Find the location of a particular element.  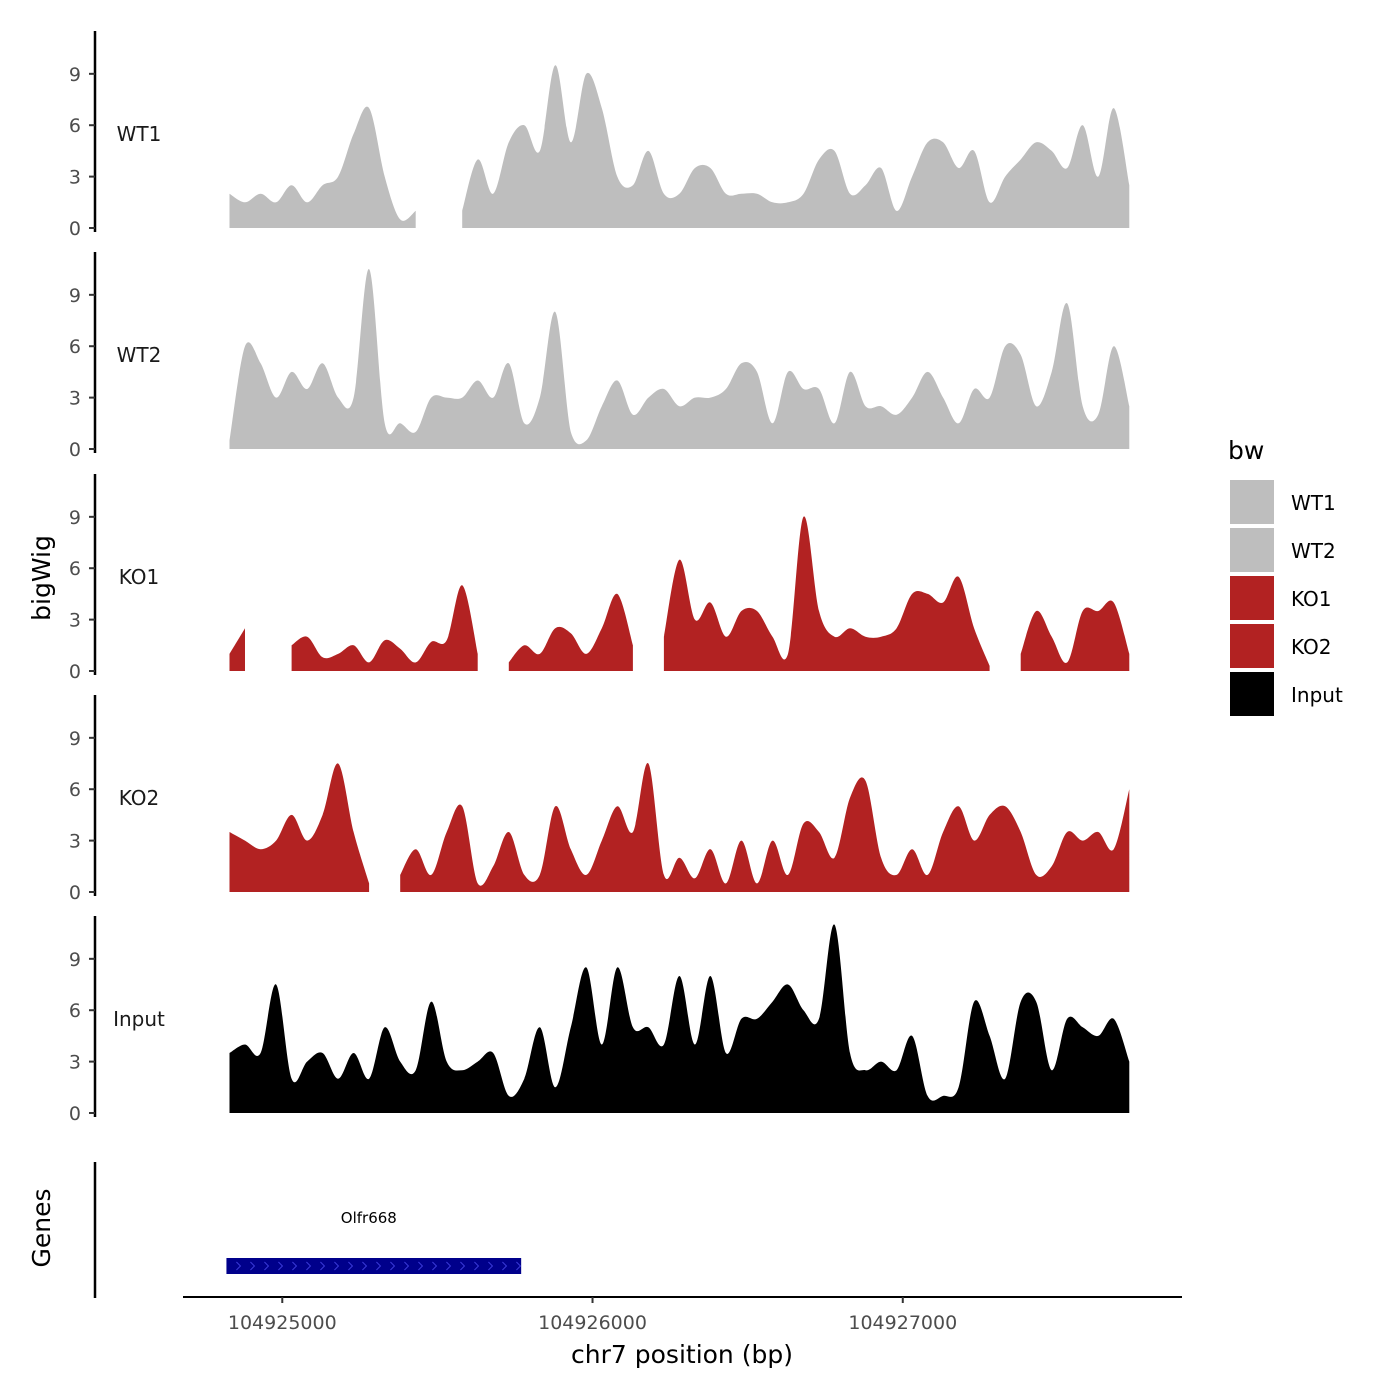

x-tick-label: 104927000 is located at coordinates (902, 1323).